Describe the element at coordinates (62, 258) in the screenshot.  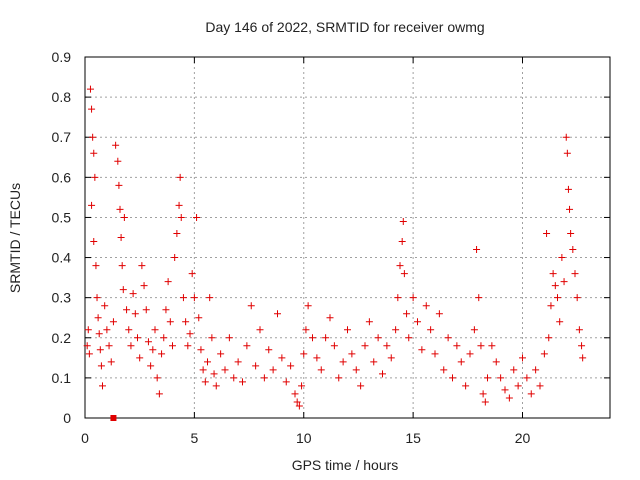
I see `y-tick-label: 0.4` at that location.